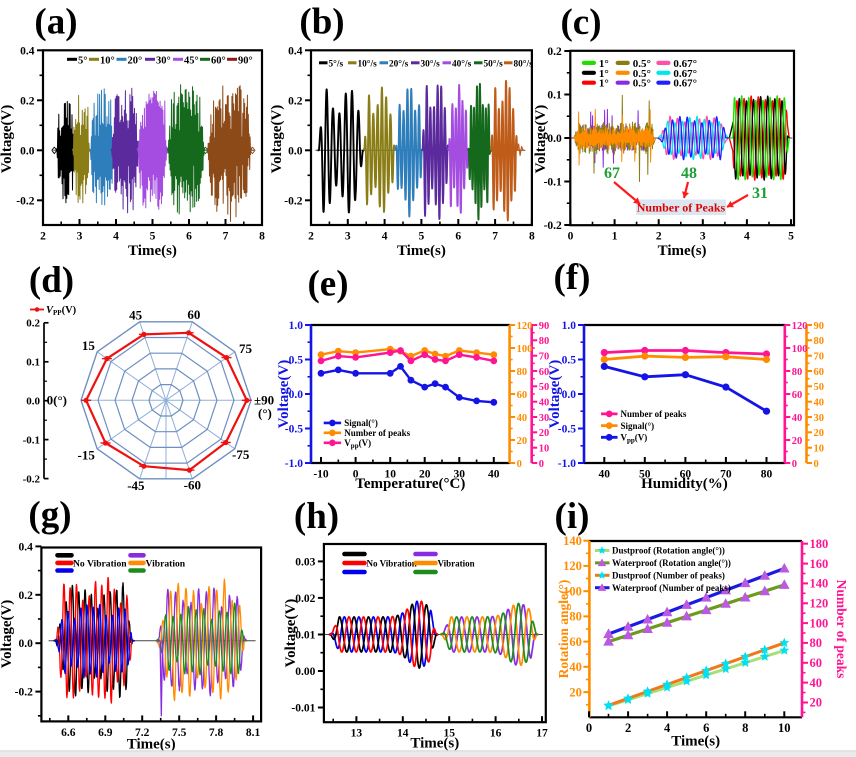 This screenshot has width=856, height=757. What do you see at coordinates (321, 22) in the screenshot?
I see `svg-text: (b)` at bounding box center [321, 22].